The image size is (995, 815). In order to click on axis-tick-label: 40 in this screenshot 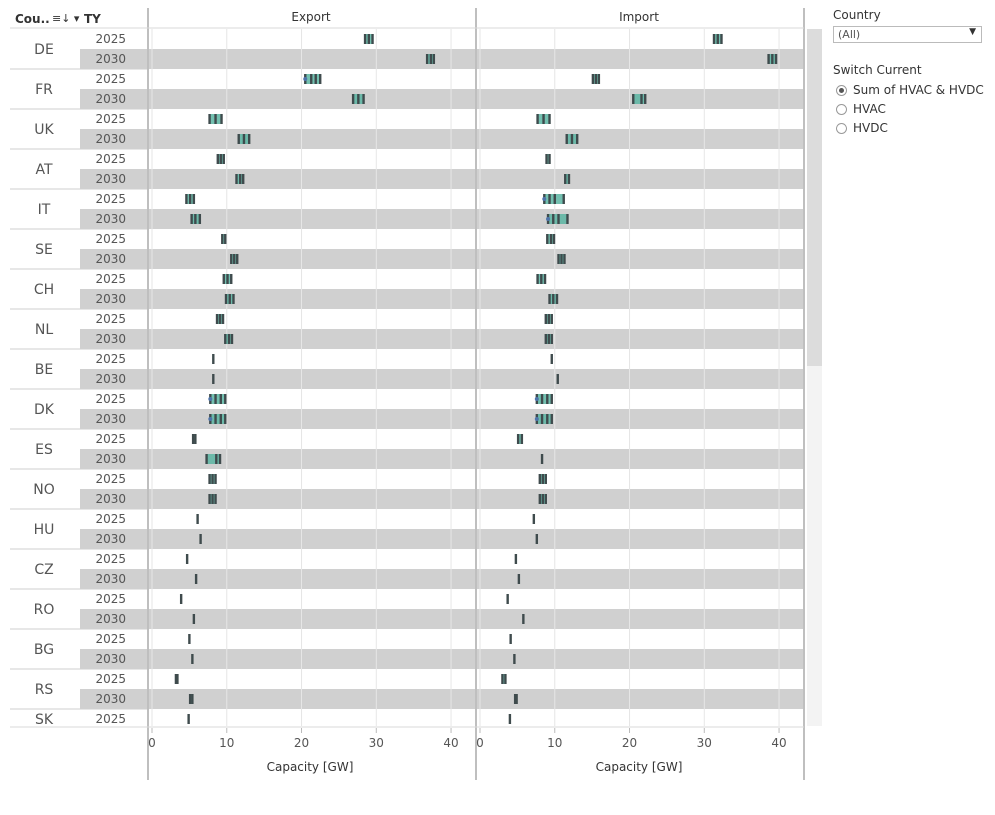, I will do `click(450, 743)`.